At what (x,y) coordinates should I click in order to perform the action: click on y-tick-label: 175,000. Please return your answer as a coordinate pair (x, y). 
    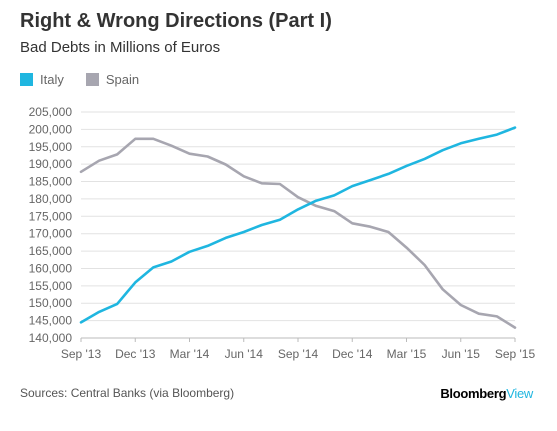
    Looking at the image, I should click on (51, 216).